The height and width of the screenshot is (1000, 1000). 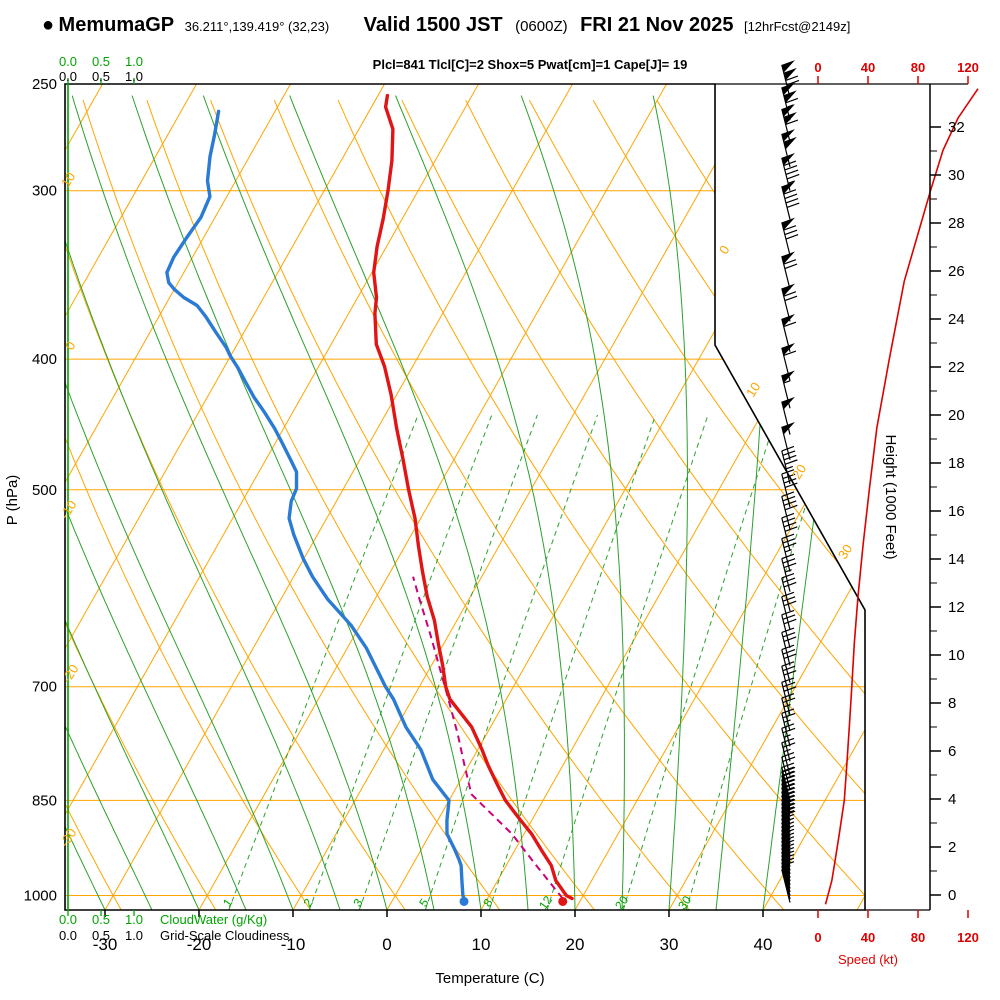 What do you see at coordinates (40, 896) in the screenshot?
I see `svg-text: 1000` at bounding box center [40, 896].